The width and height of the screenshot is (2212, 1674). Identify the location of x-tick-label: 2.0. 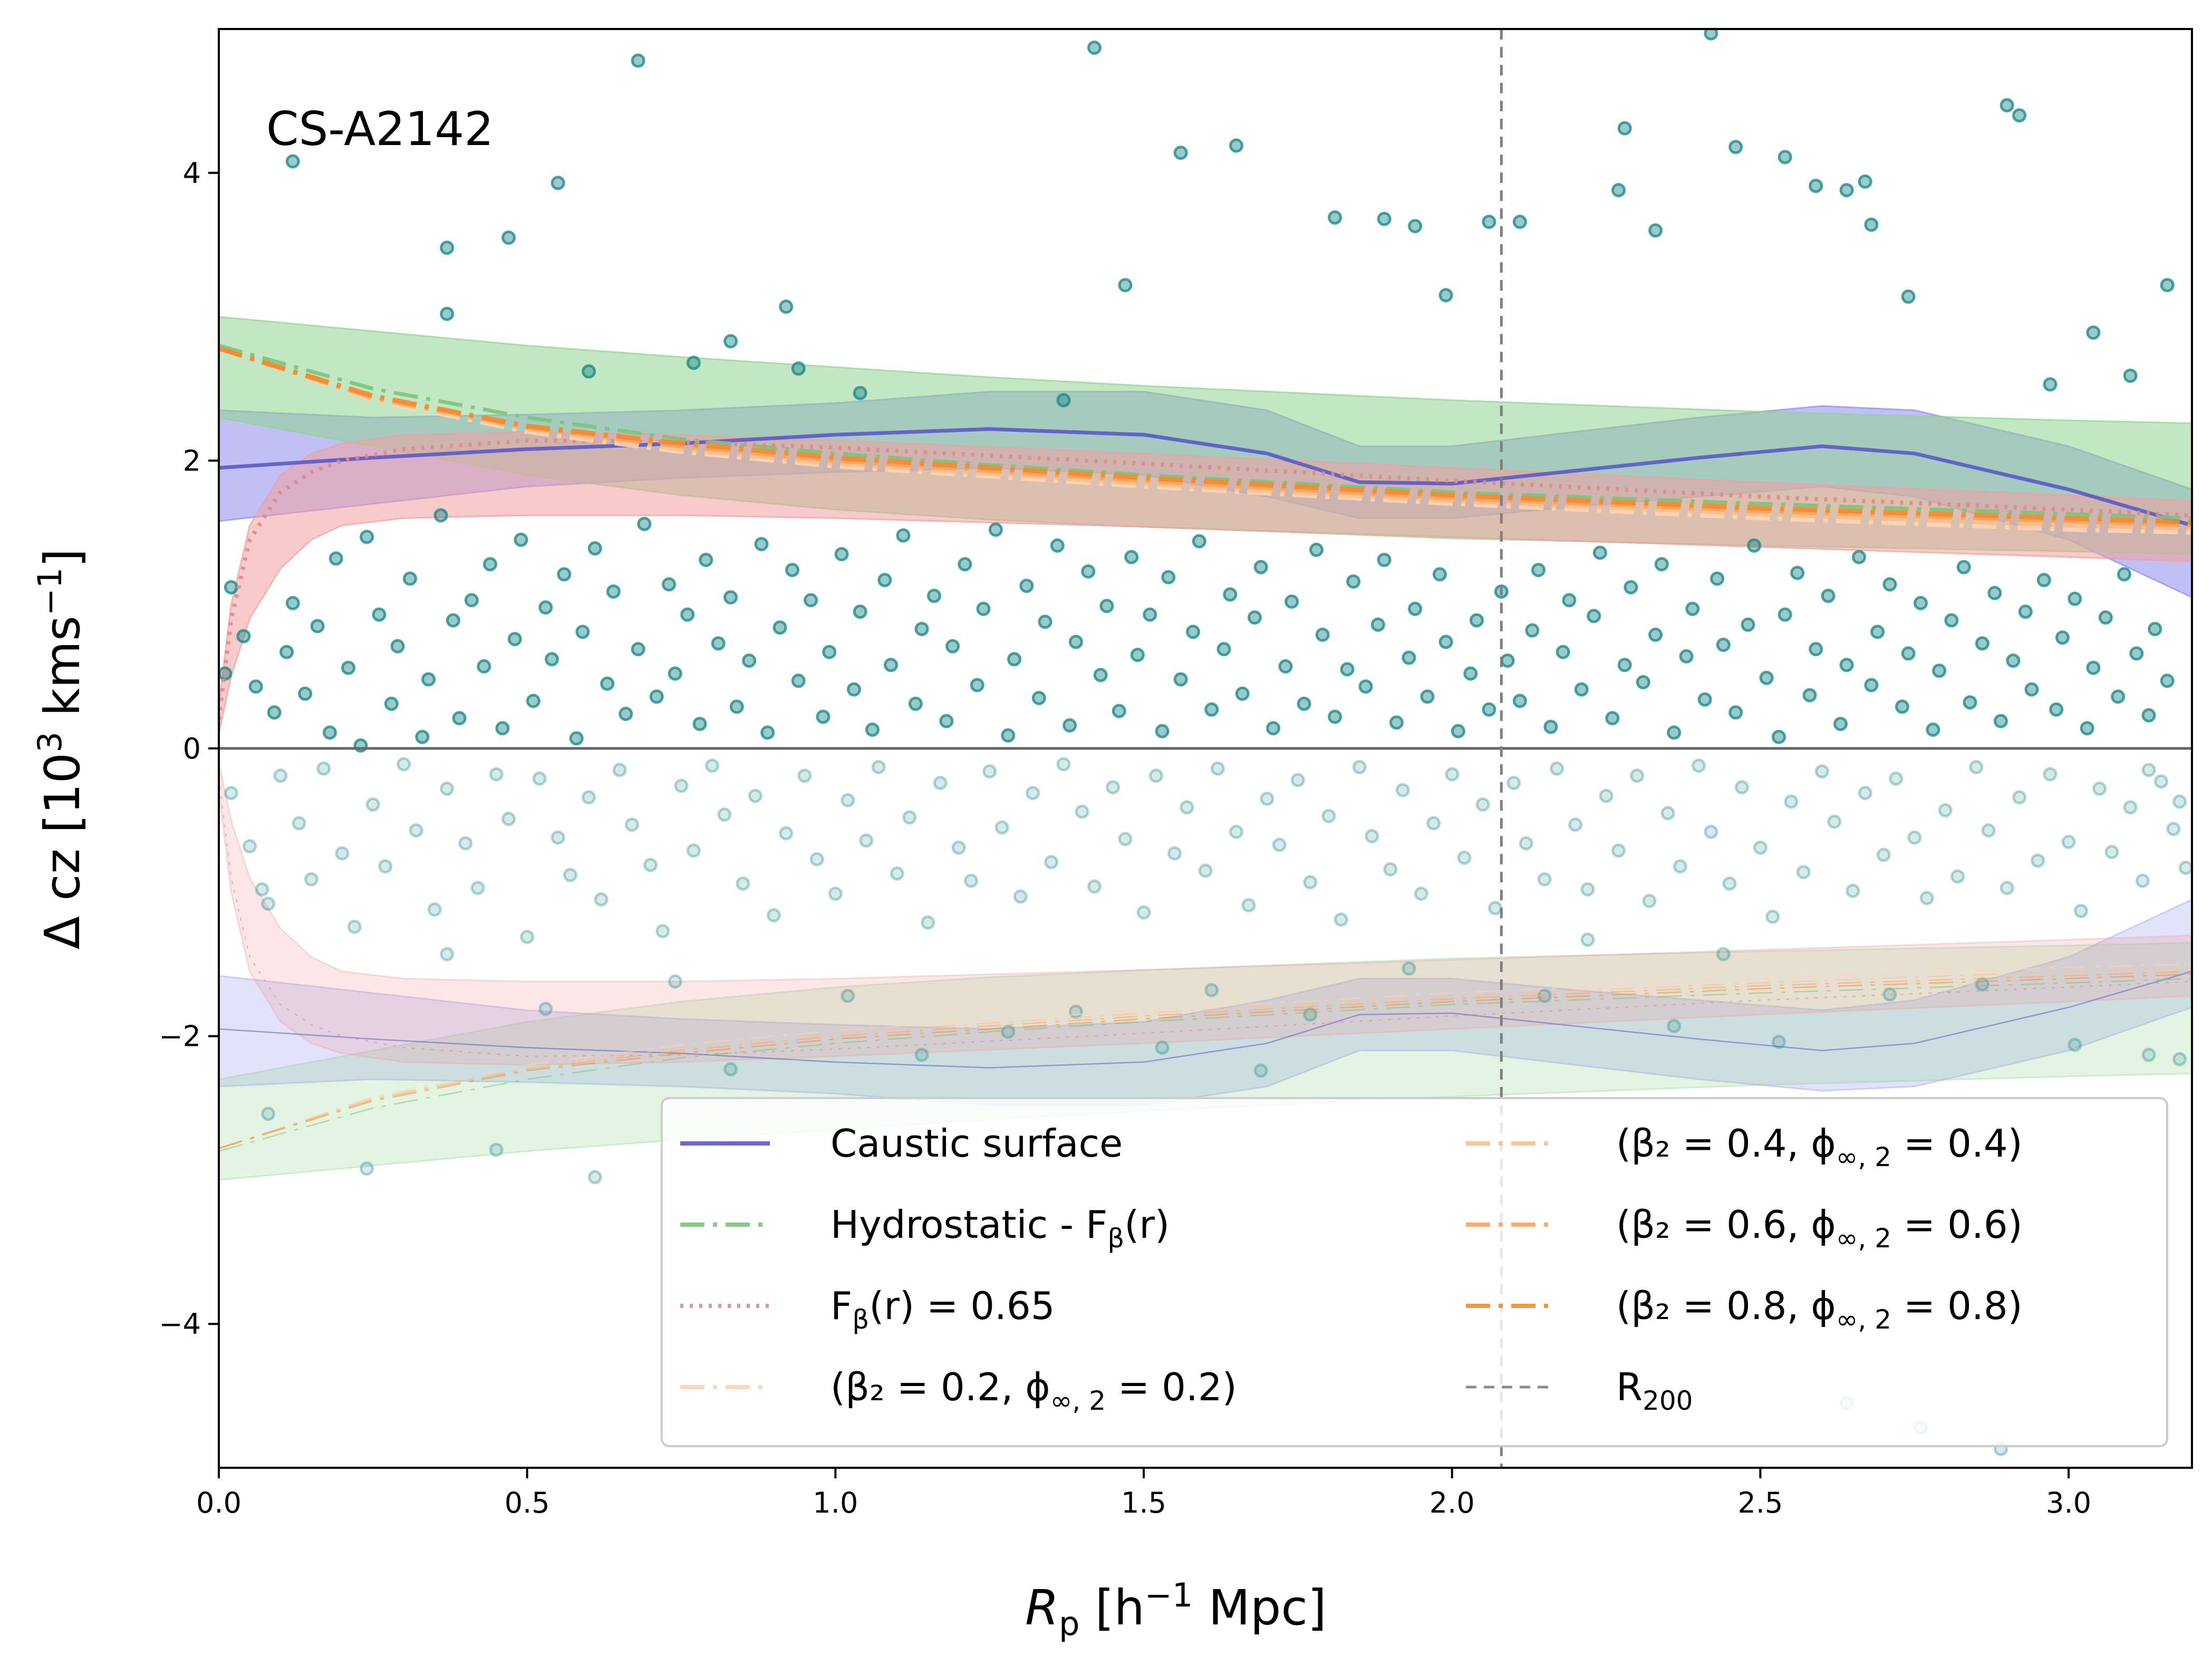
(1452, 1503).